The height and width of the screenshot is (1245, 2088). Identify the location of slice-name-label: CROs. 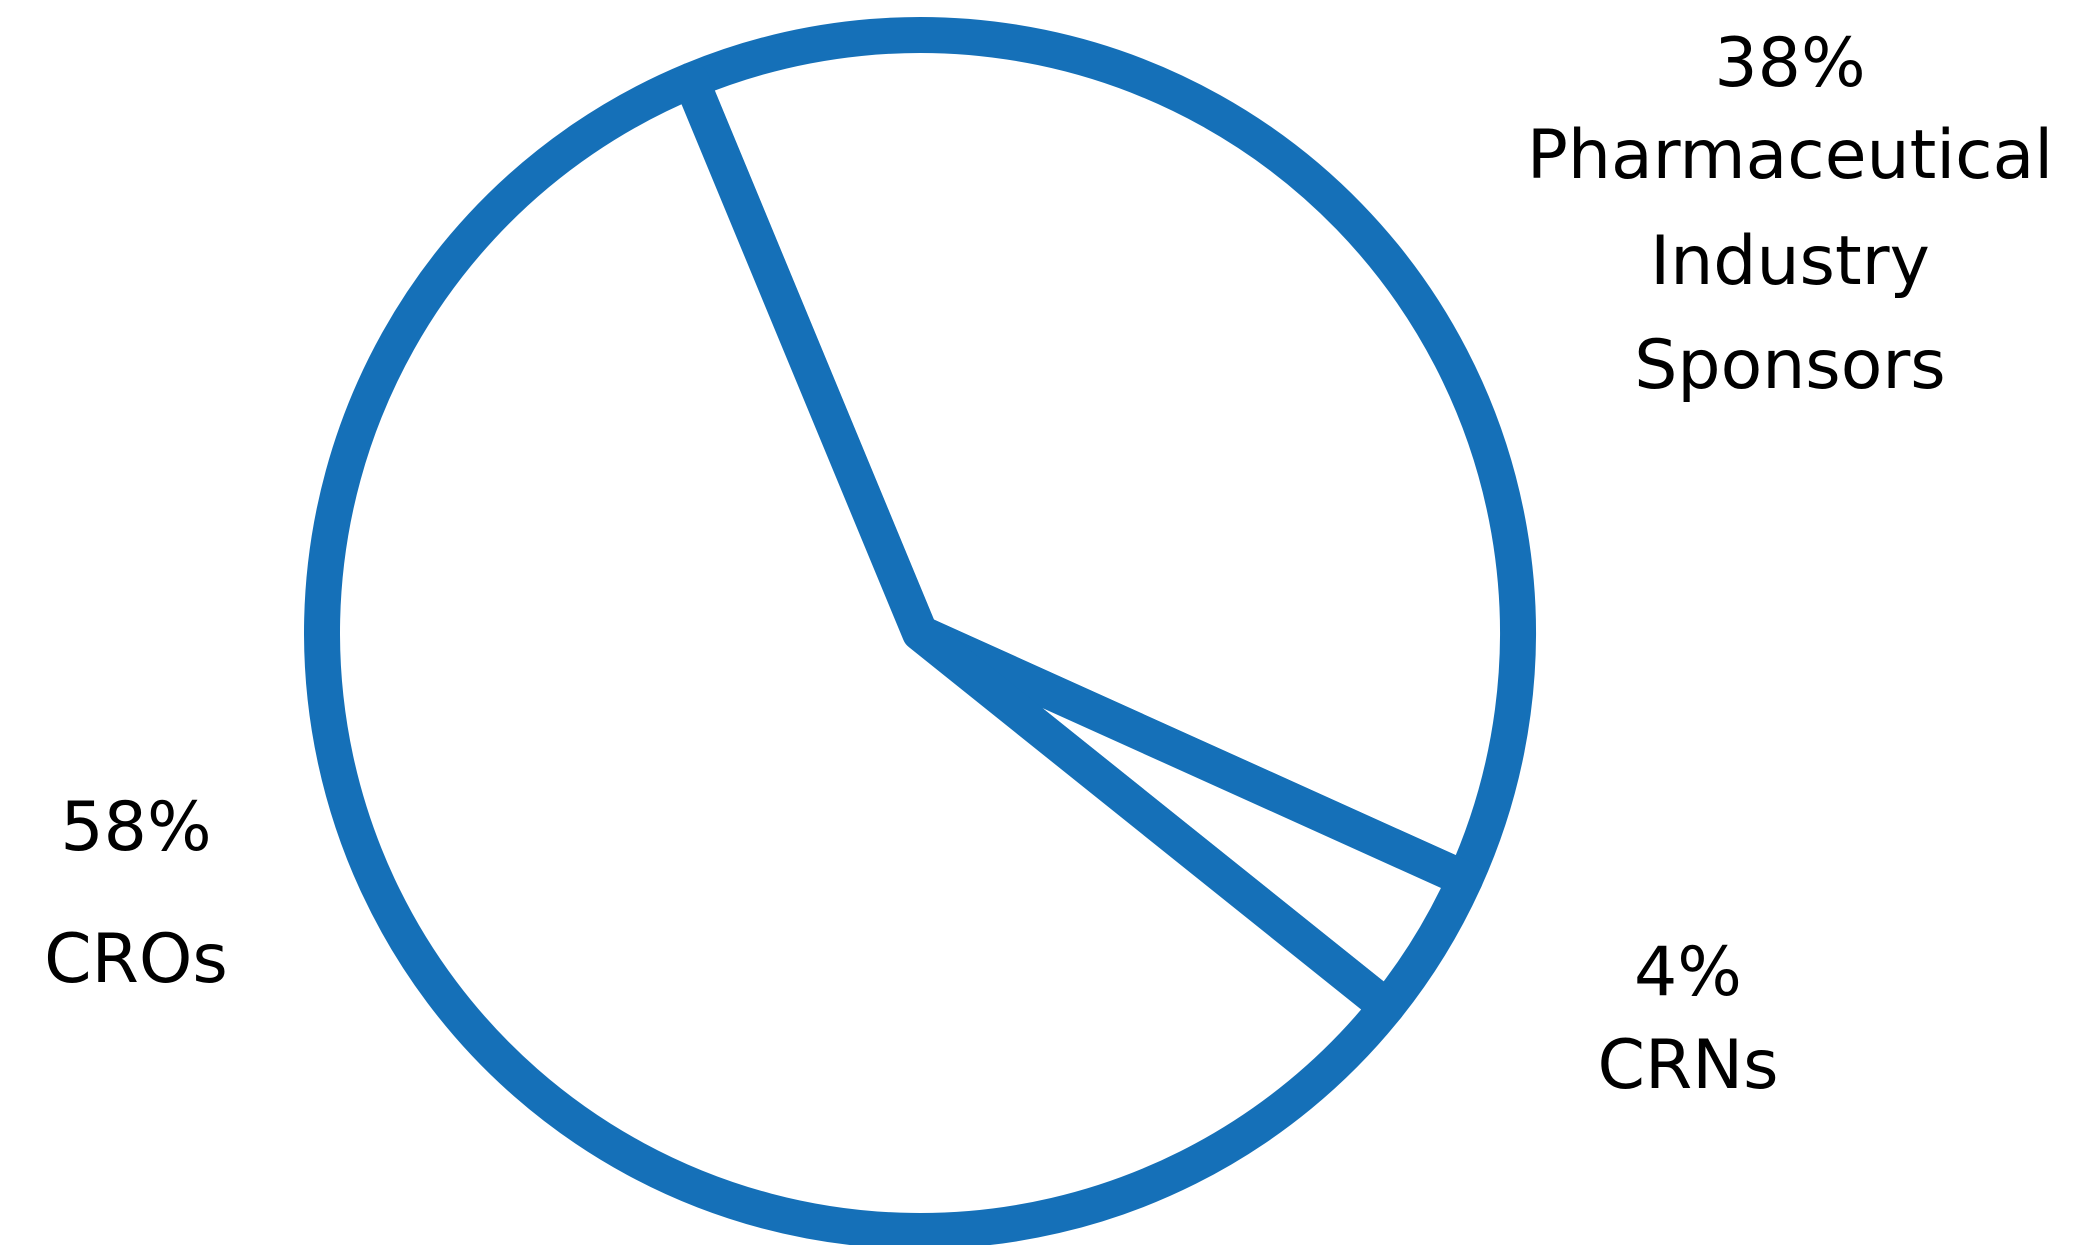
(136, 959).